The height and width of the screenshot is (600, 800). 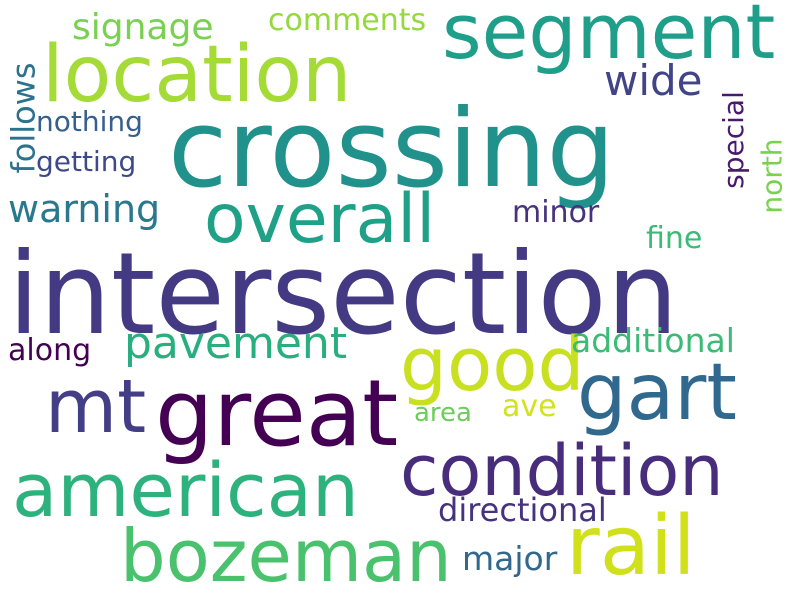 What do you see at coordinates (529, 406) in the screenshot?
I see `word-ave: ave` at bounding box center [529, 406].